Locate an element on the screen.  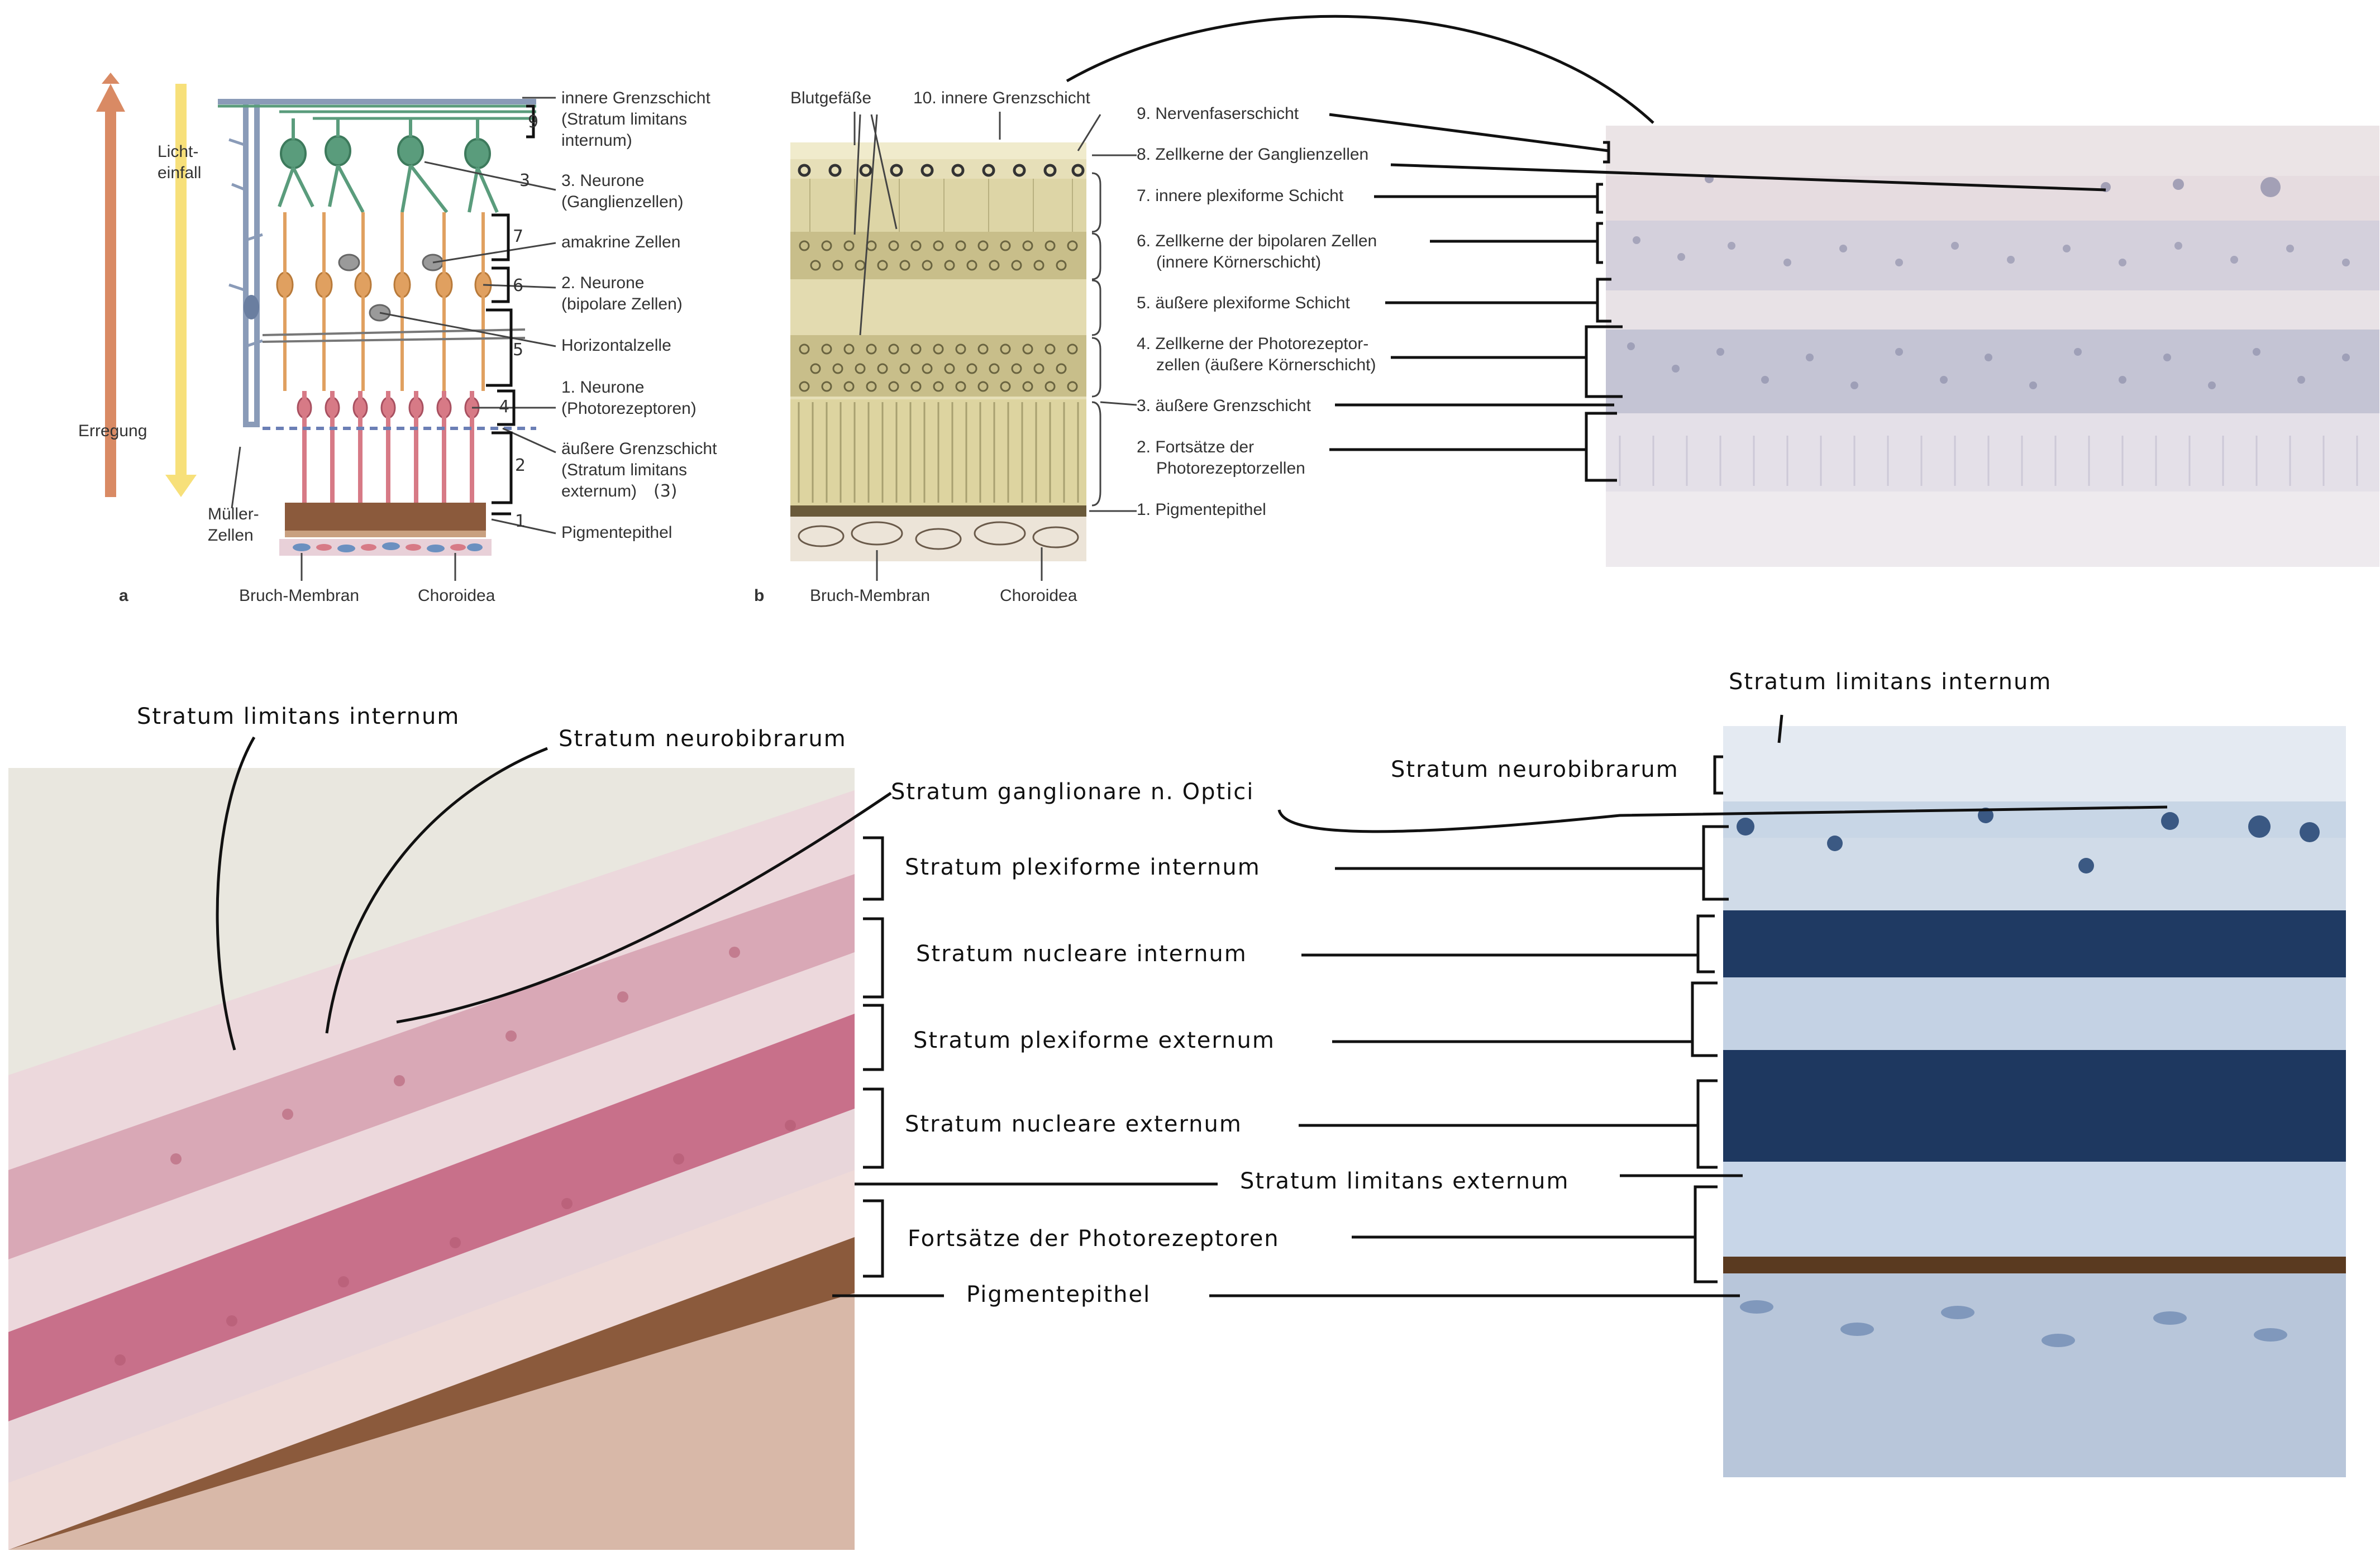
bc-label-limitans-externum: Stratum limitans externum is located at coordinates (1405, 1181).